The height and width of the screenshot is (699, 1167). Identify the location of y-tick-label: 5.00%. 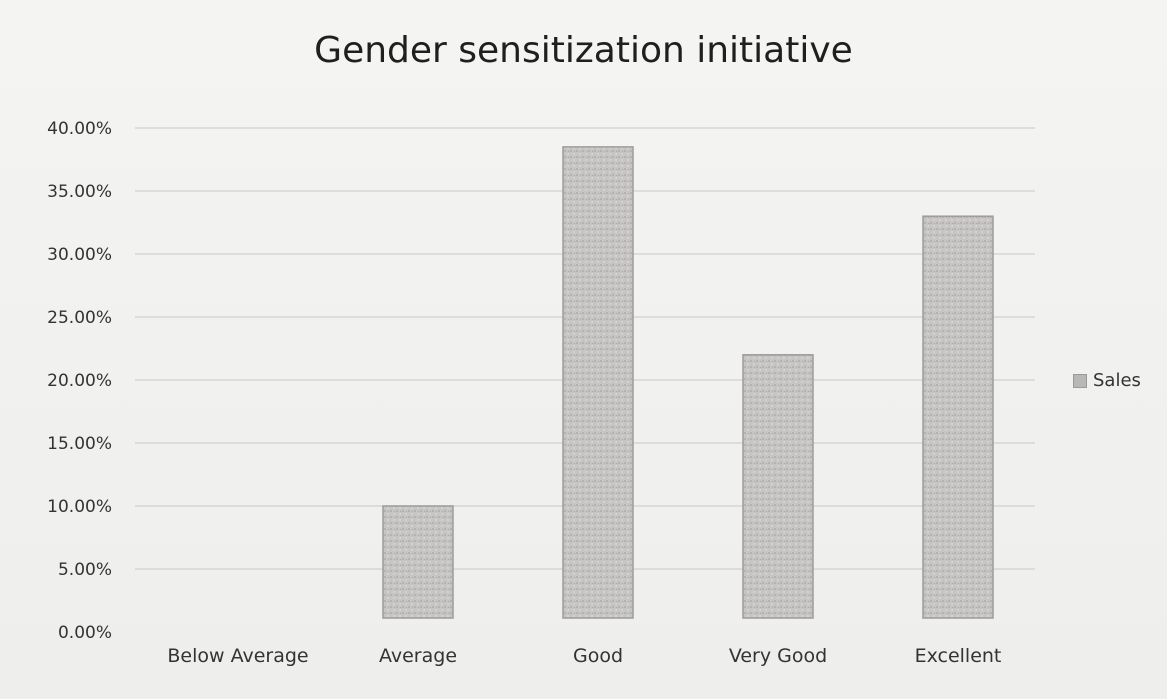
(85, 570).